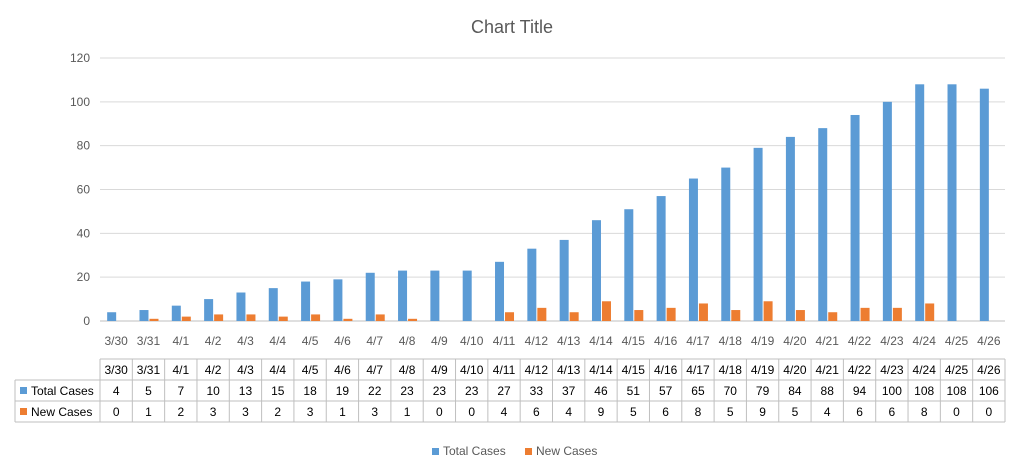  Describe the element at coordinates (957, 370) in the screenshot. I see `table-header-cell: 4/25` at that location.